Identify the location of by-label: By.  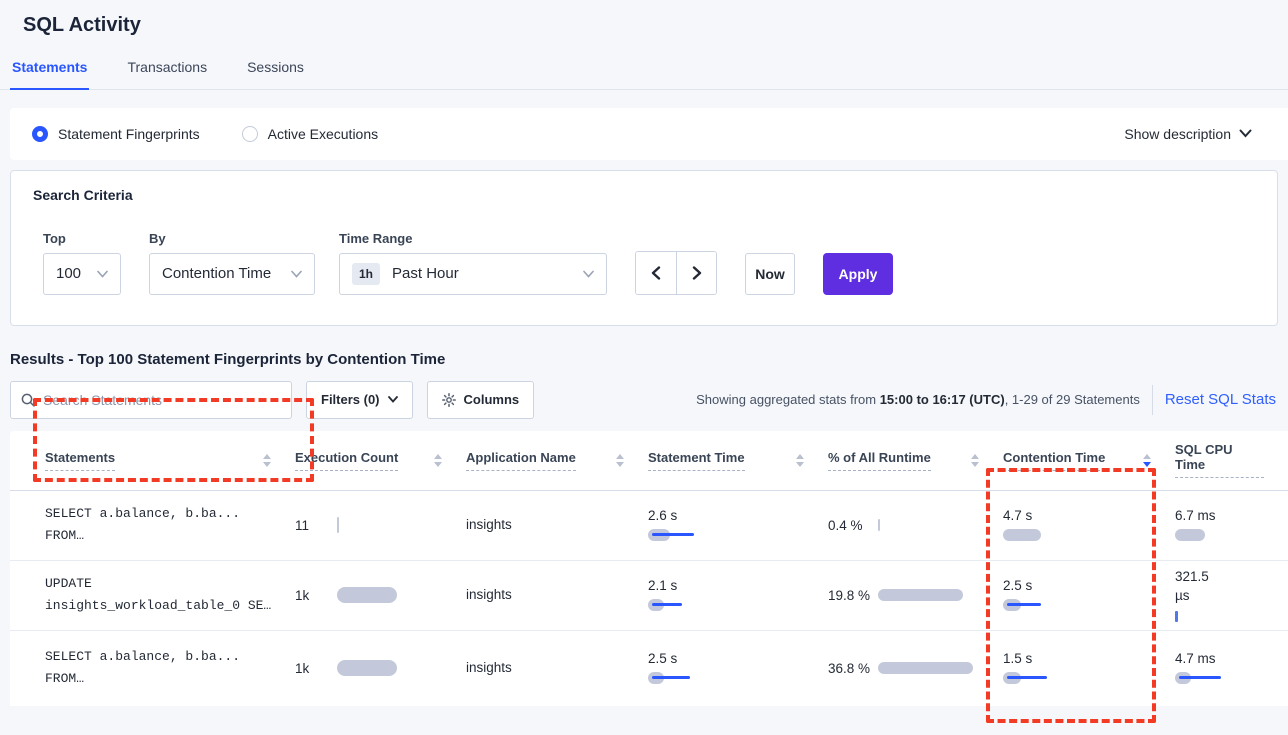
(157, 238).